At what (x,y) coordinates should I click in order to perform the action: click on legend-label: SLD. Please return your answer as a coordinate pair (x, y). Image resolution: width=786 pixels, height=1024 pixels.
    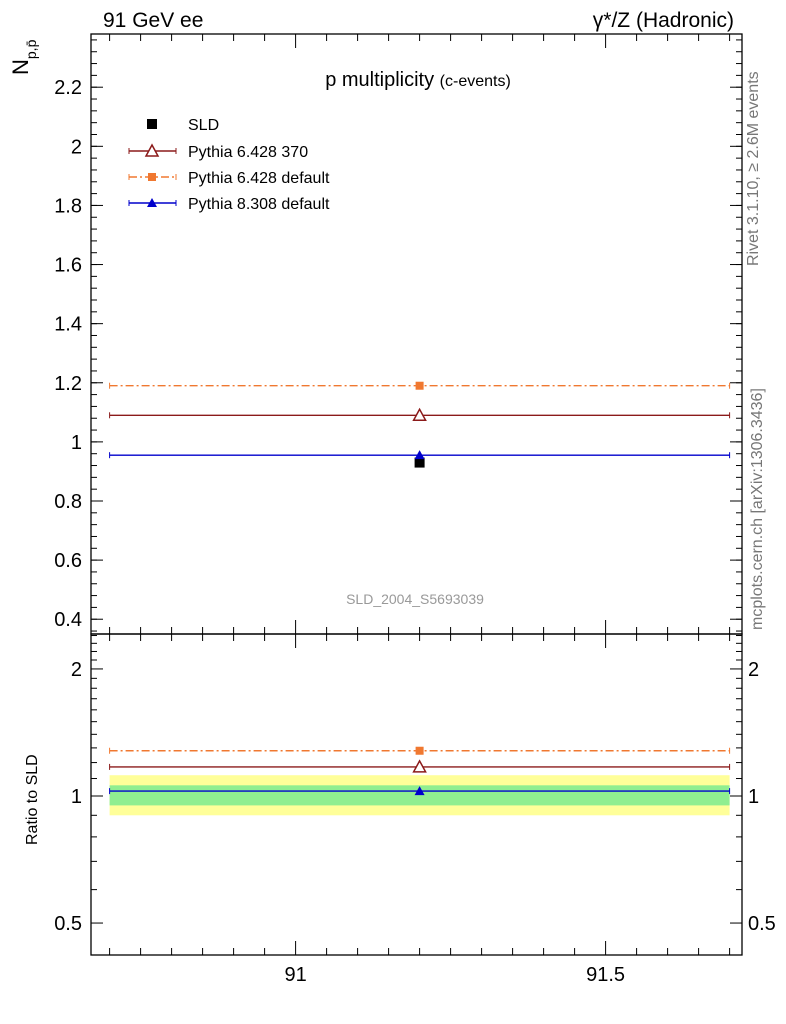
    Looking at the image, I should click on (203, 125).